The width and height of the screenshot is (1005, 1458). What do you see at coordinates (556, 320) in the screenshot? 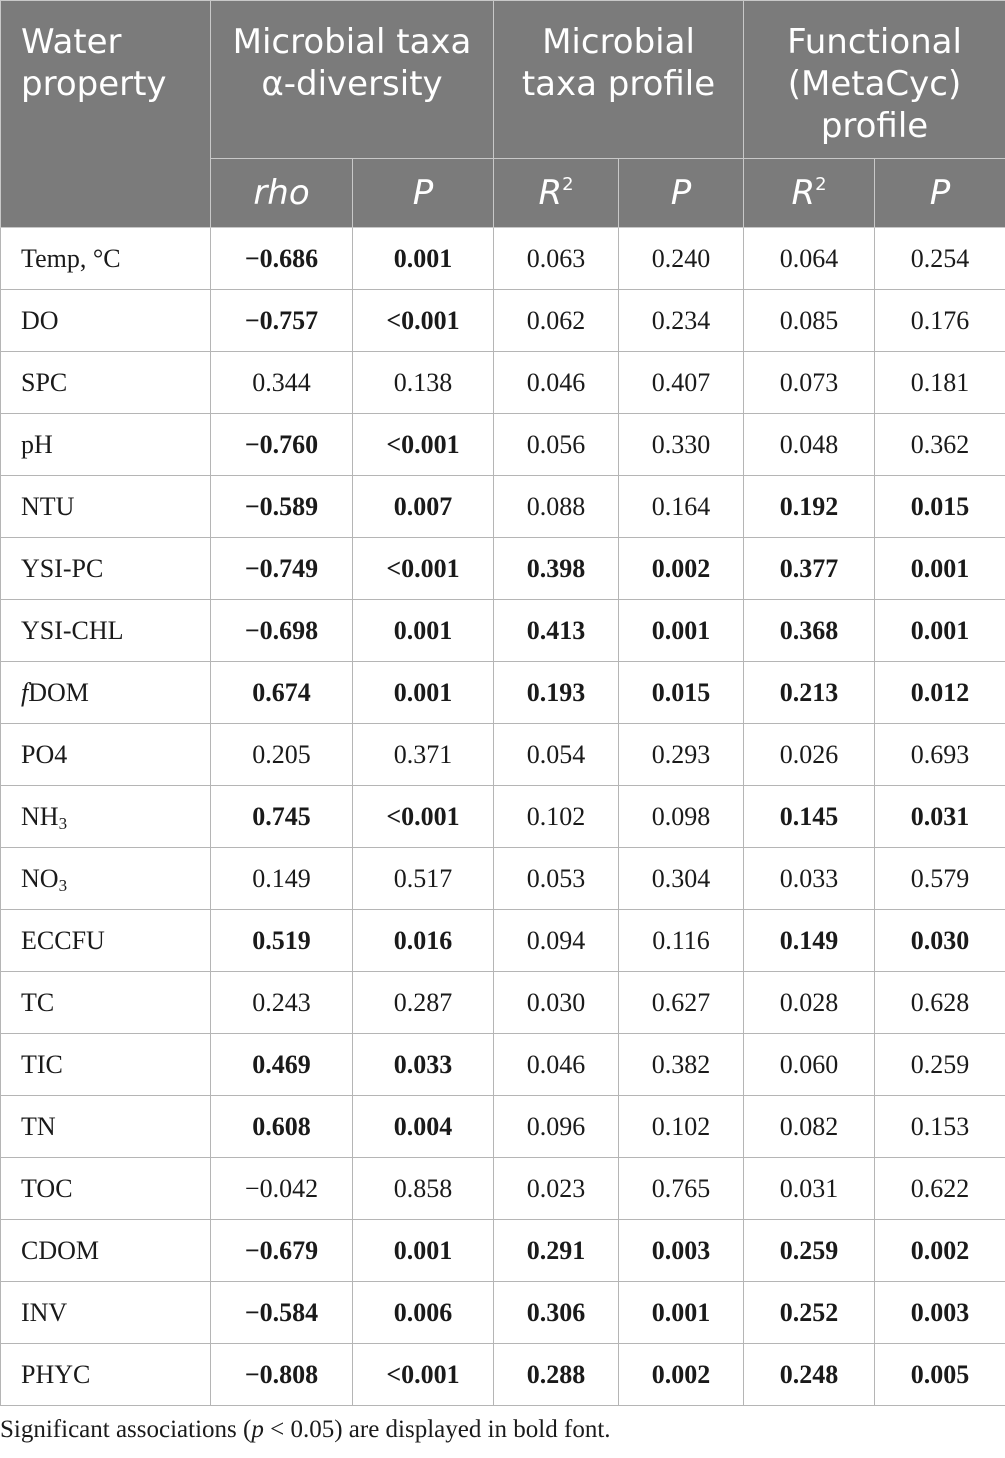
I see `table-cell: 0.062` at bounding box center [556, 320].